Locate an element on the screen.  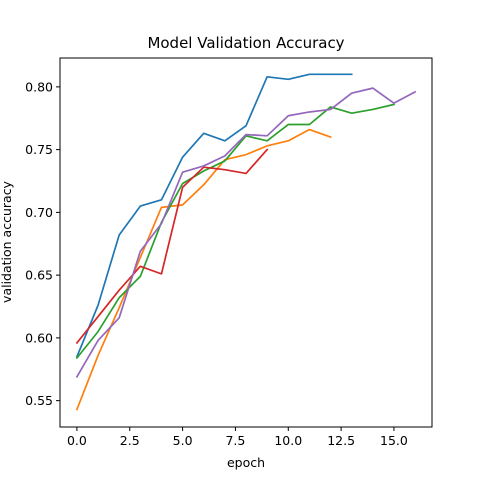
x-tick-label: 7.5 is located at coordinates (235, 440).